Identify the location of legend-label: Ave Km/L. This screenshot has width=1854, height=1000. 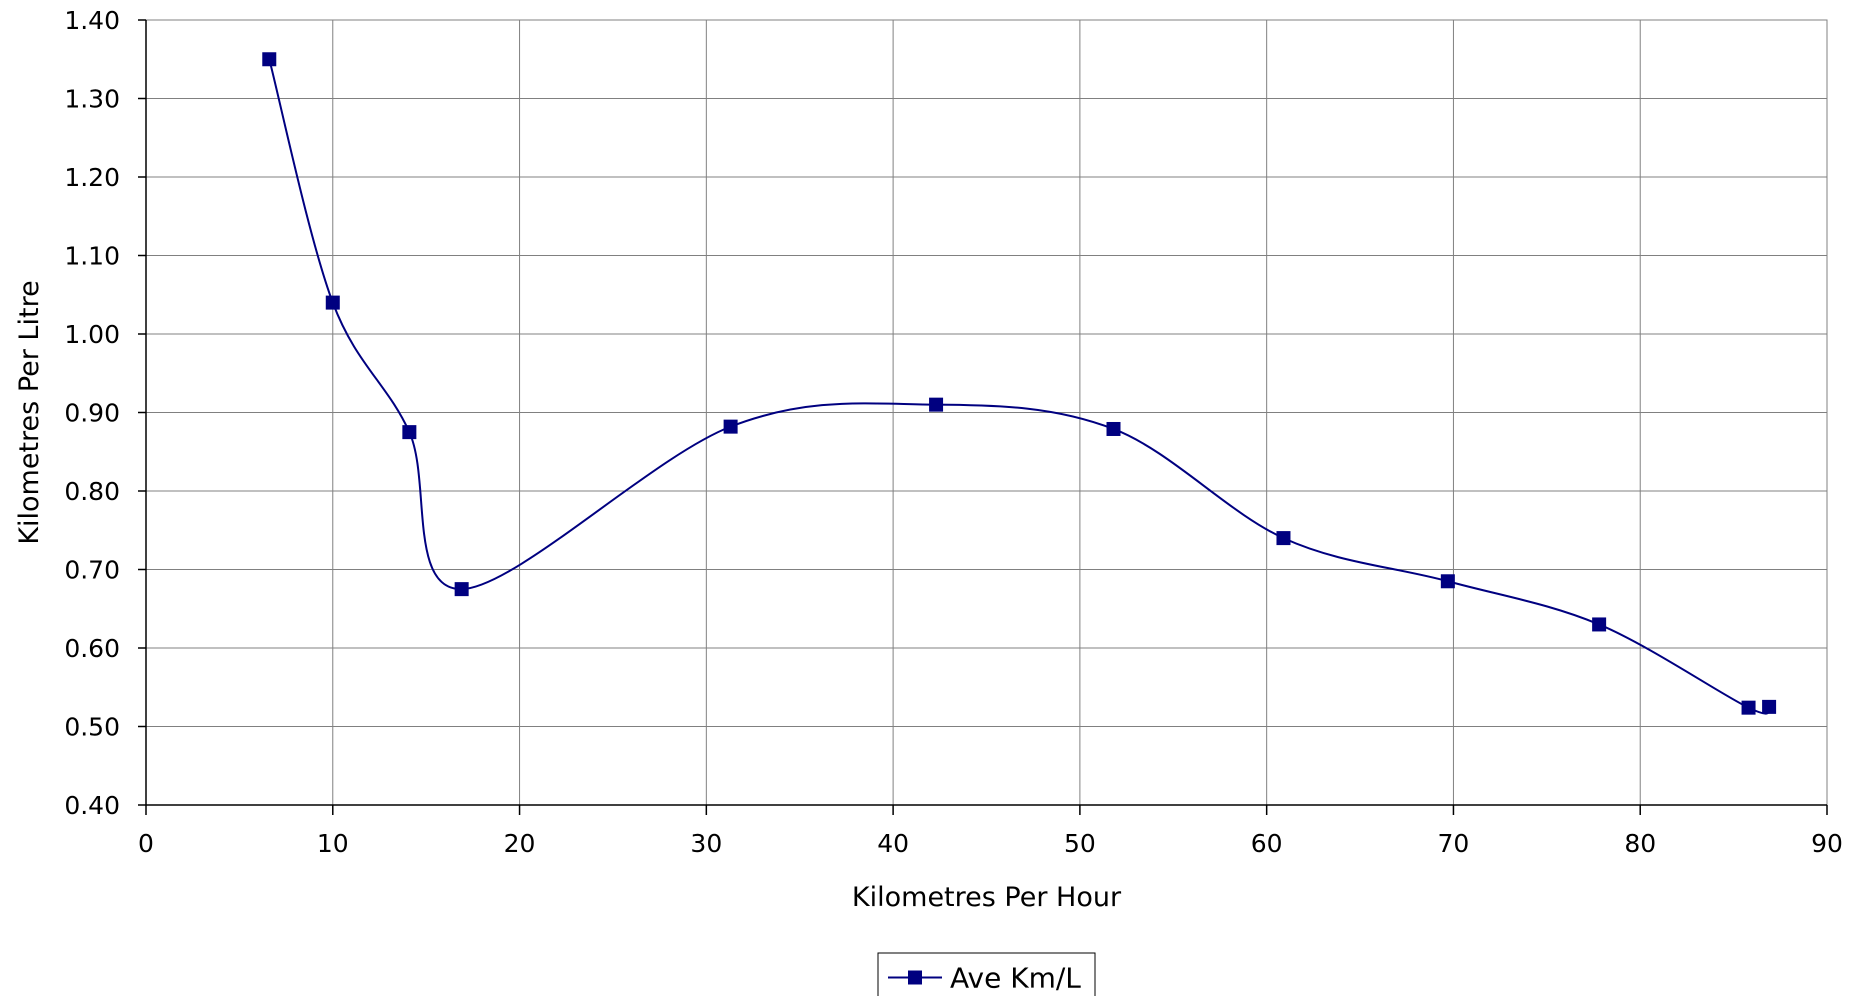
(1015, 978).